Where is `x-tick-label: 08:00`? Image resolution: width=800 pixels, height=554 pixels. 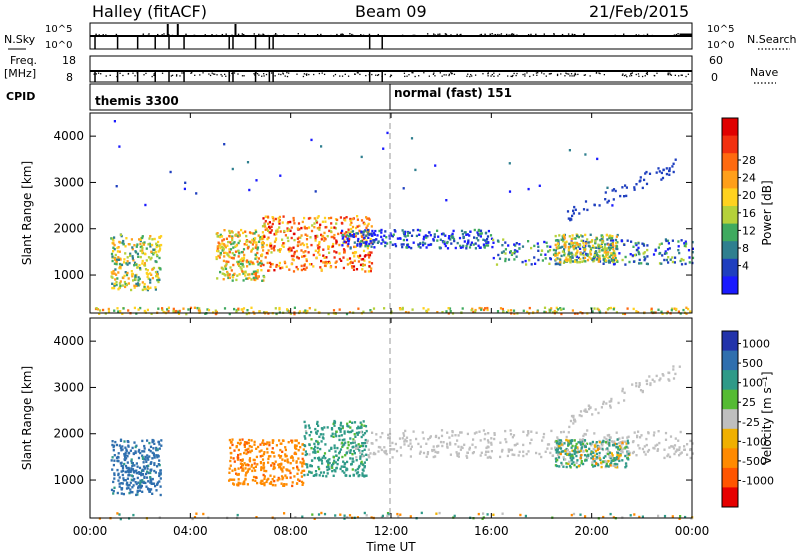 x-tick-label: 08:00 is located at coordinates (290, 531).